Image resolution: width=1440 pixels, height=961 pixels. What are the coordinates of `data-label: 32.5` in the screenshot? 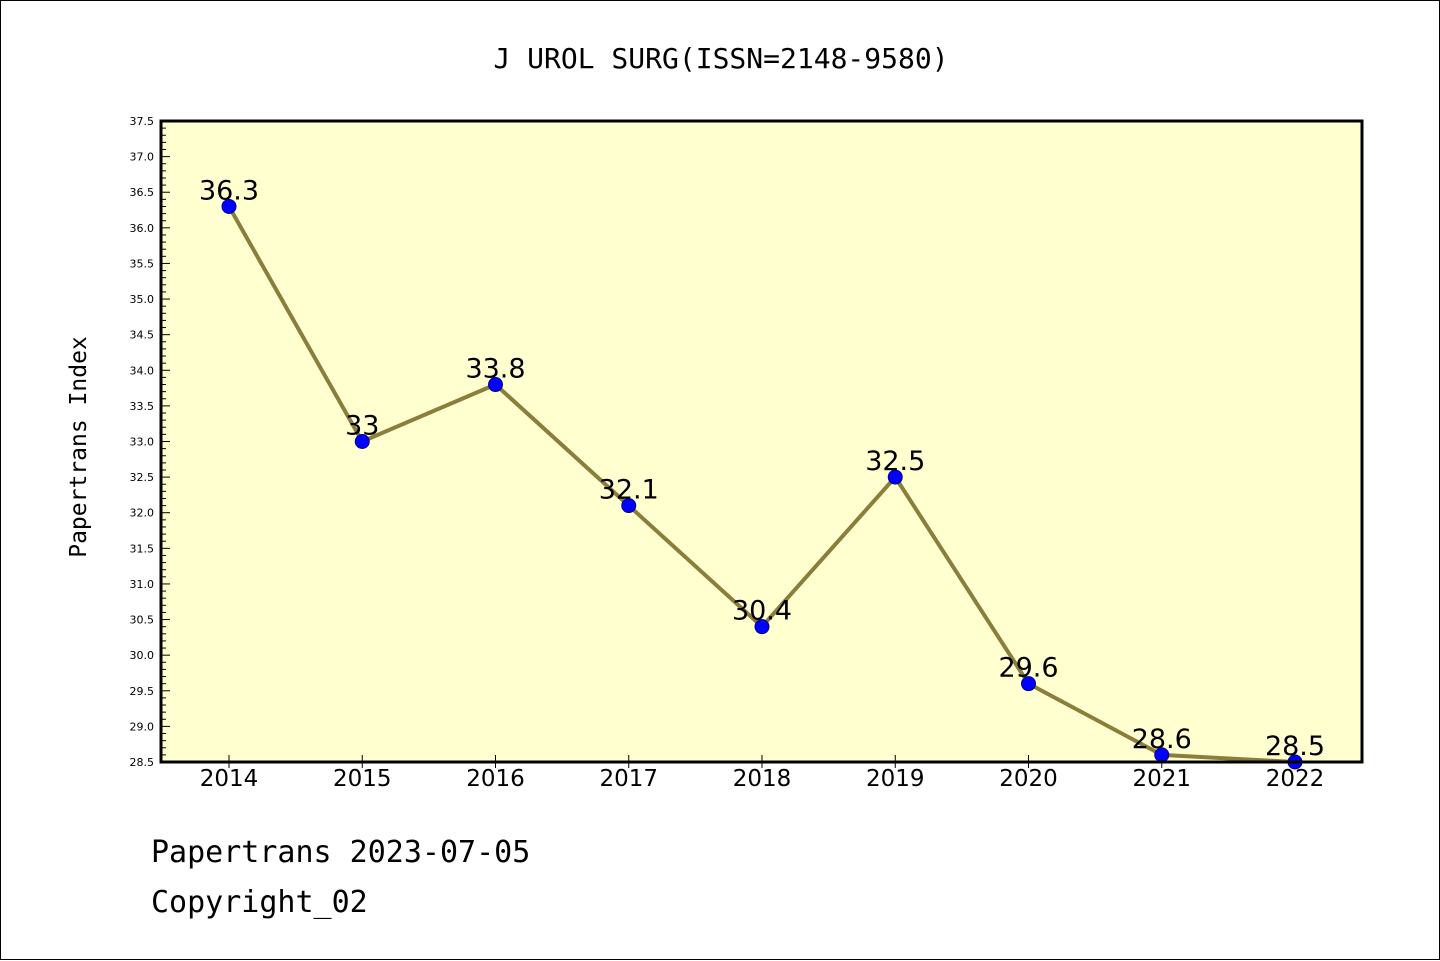 It's located at (895, 461).